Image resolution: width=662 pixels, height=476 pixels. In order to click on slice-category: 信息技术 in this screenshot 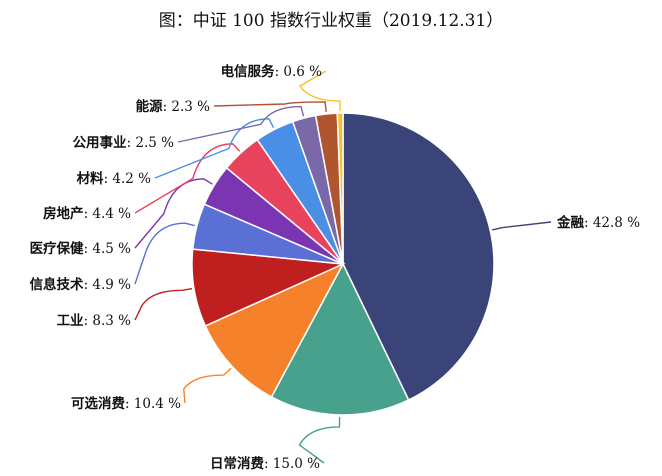, I will do `click(57, 284)`.